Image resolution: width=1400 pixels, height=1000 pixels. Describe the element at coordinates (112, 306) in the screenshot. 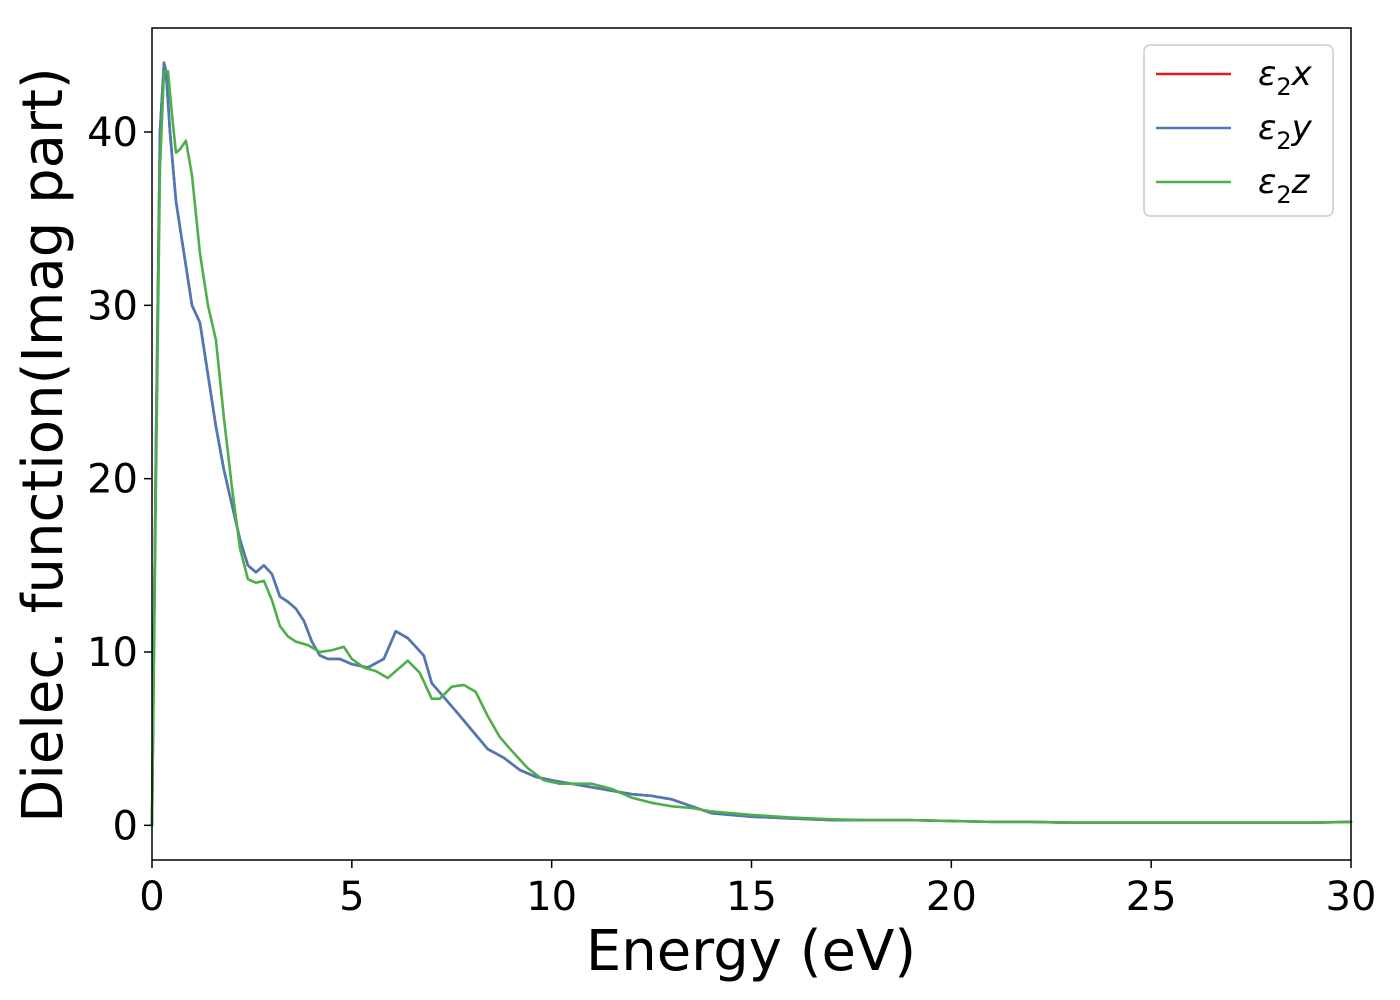

I see `y-tick-label-3: 30` at that location.